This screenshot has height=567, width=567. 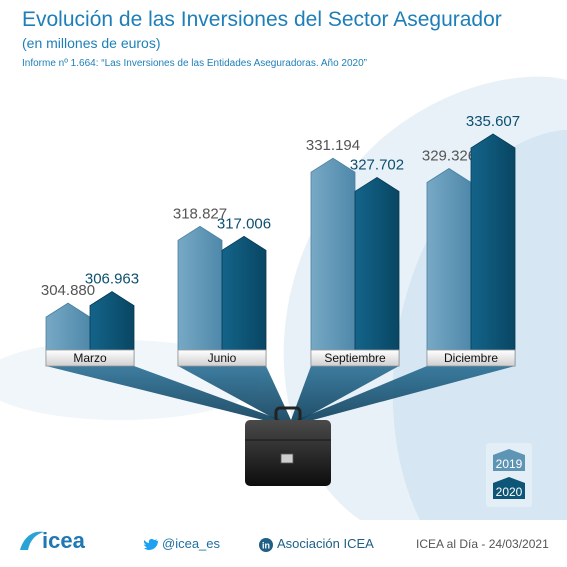 What do you see at coordinates (325, 543) in the screenshot?
I see `linkedin-name: Asociación ICEA` at bounding box center [325, 543].